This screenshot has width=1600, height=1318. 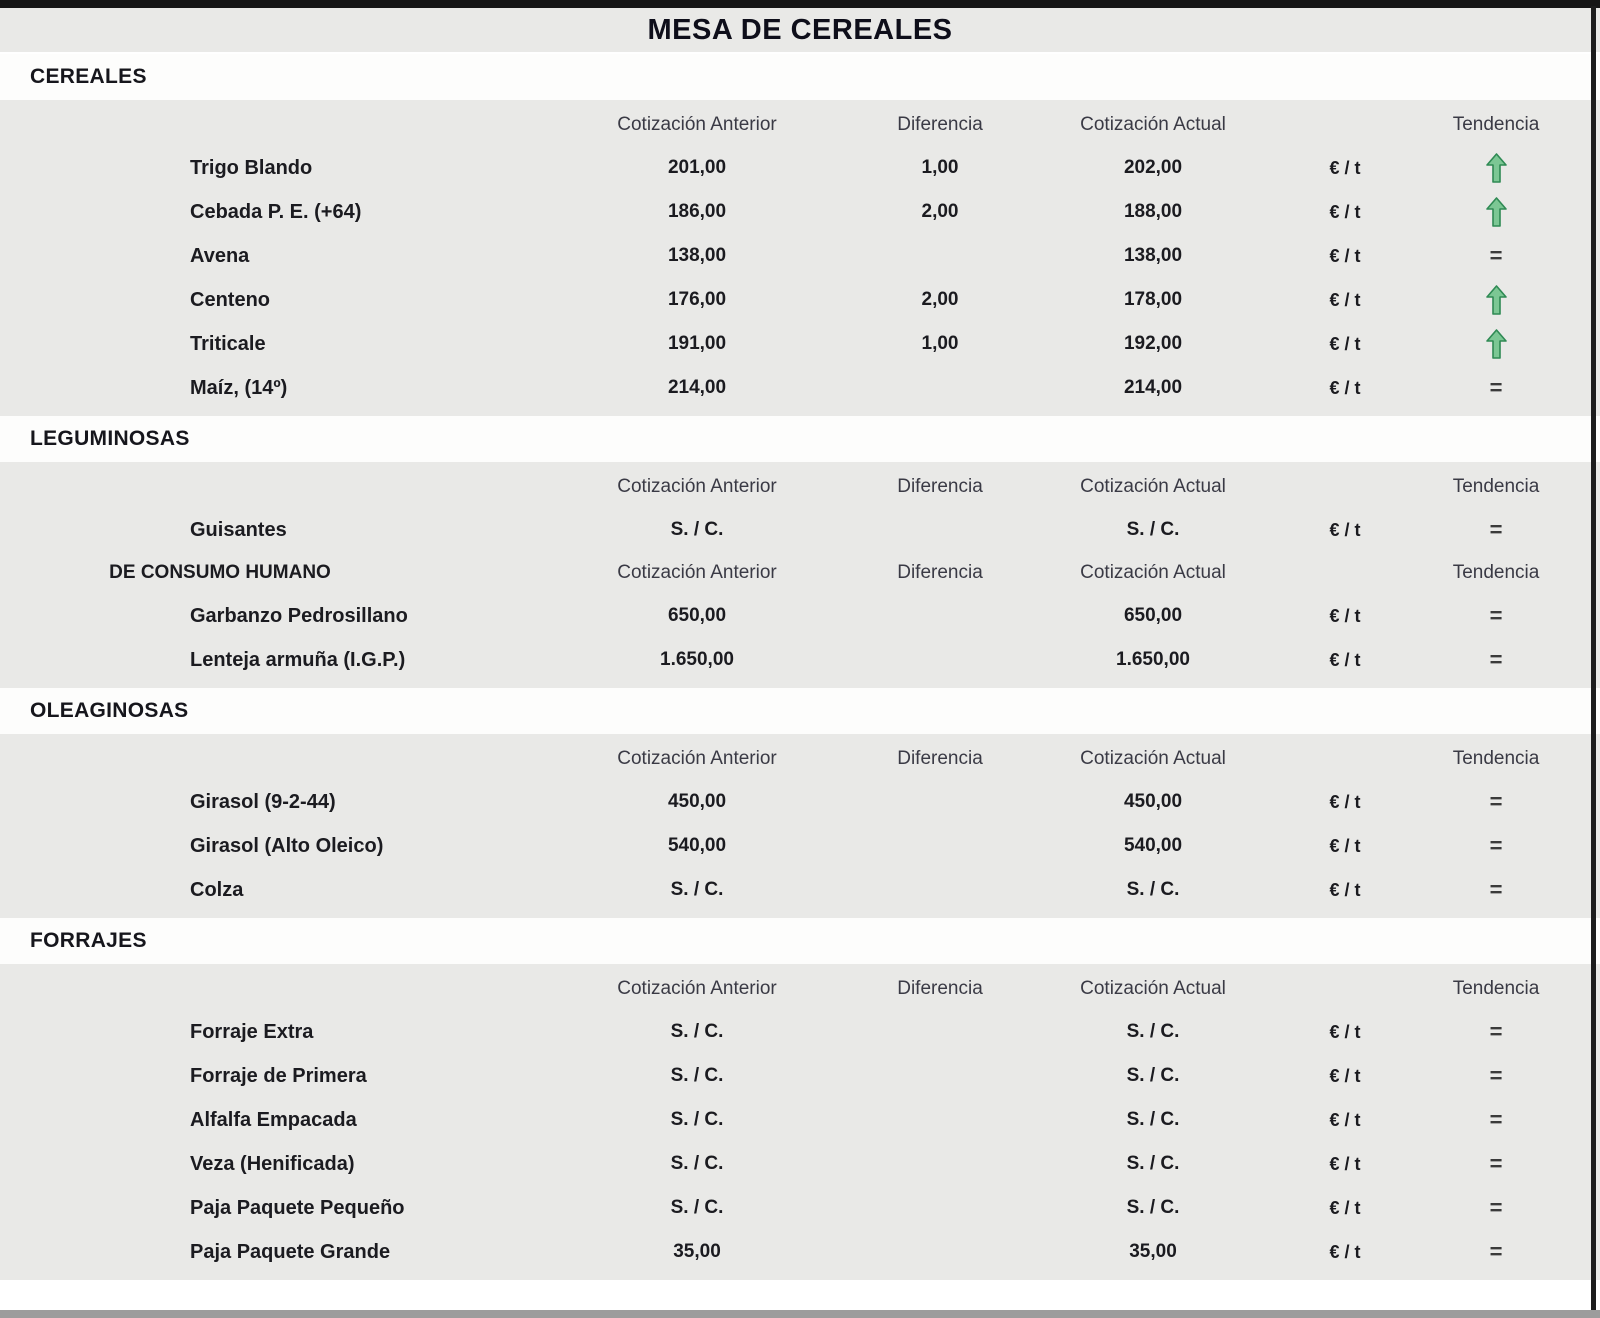 What do you see at coordinates (1153, 801) in the screenshot?
I see `cotizacion-actual-value: 450,00` at bounding box center [1153, 801].